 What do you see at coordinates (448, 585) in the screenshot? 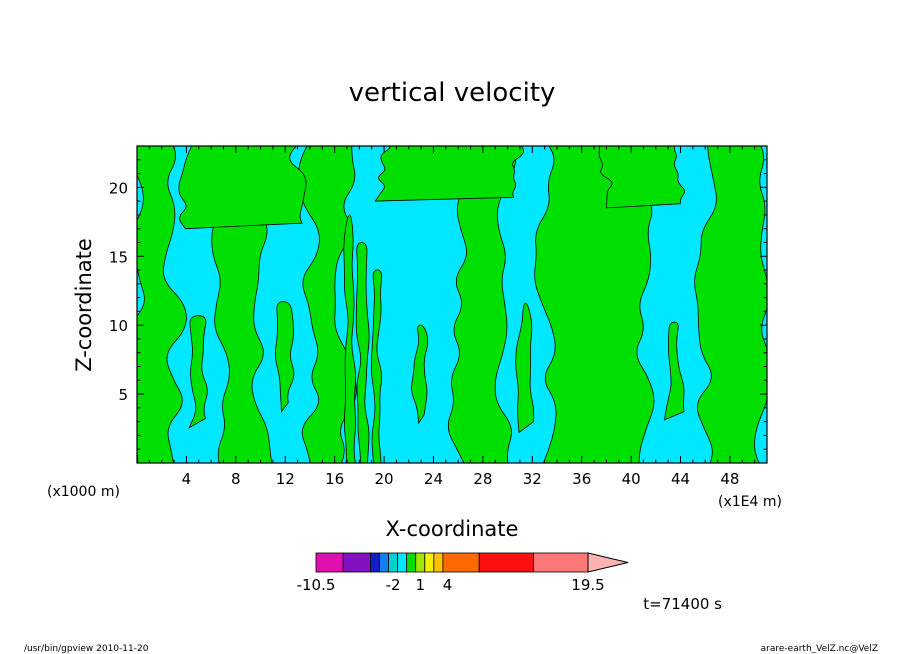
I see `colorbar-tick-label: 4` at bounding box center [448, 585].